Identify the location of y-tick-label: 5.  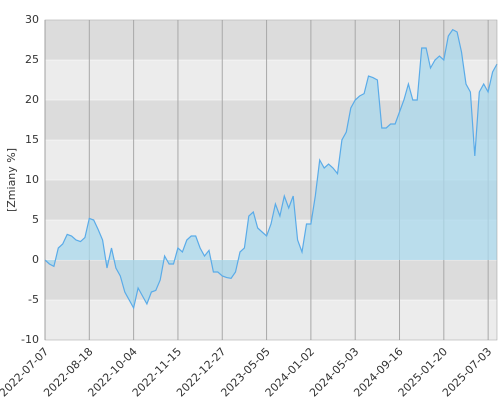
(35, 219).